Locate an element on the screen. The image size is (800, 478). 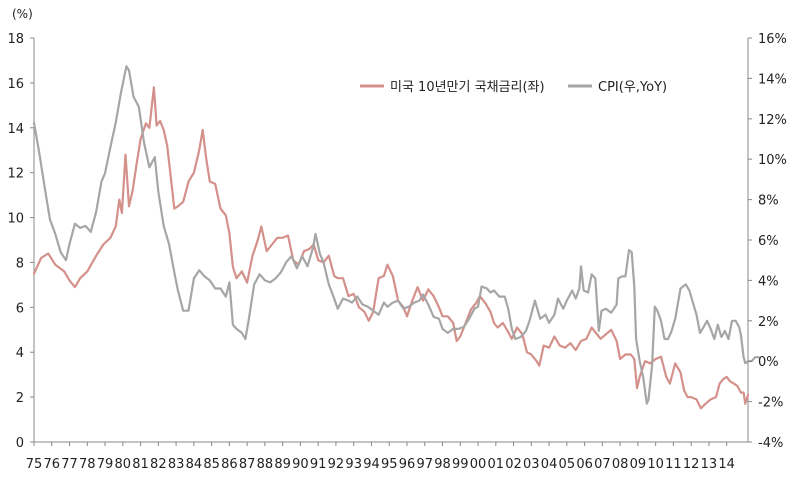
x-tick-label: 75 is located at coordinates (34, 464).